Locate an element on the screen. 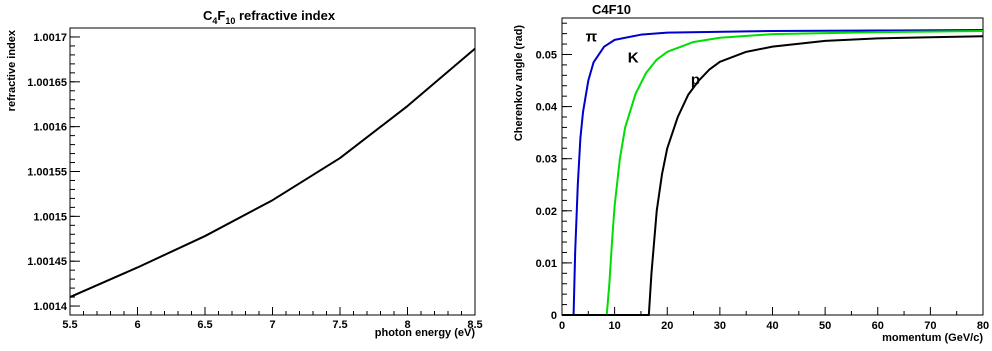 This screenshot has width=992, height=351. c1-x-tick-label: 5.5 is located at coordinates (69, 325).